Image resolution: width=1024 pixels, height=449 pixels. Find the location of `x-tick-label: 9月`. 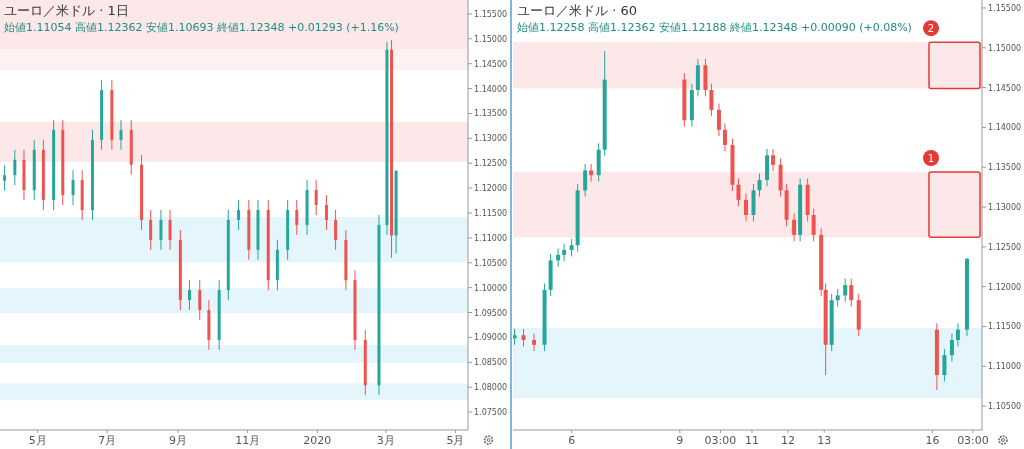

x-tick-label: 9月 is located at coordinates (178, 440).